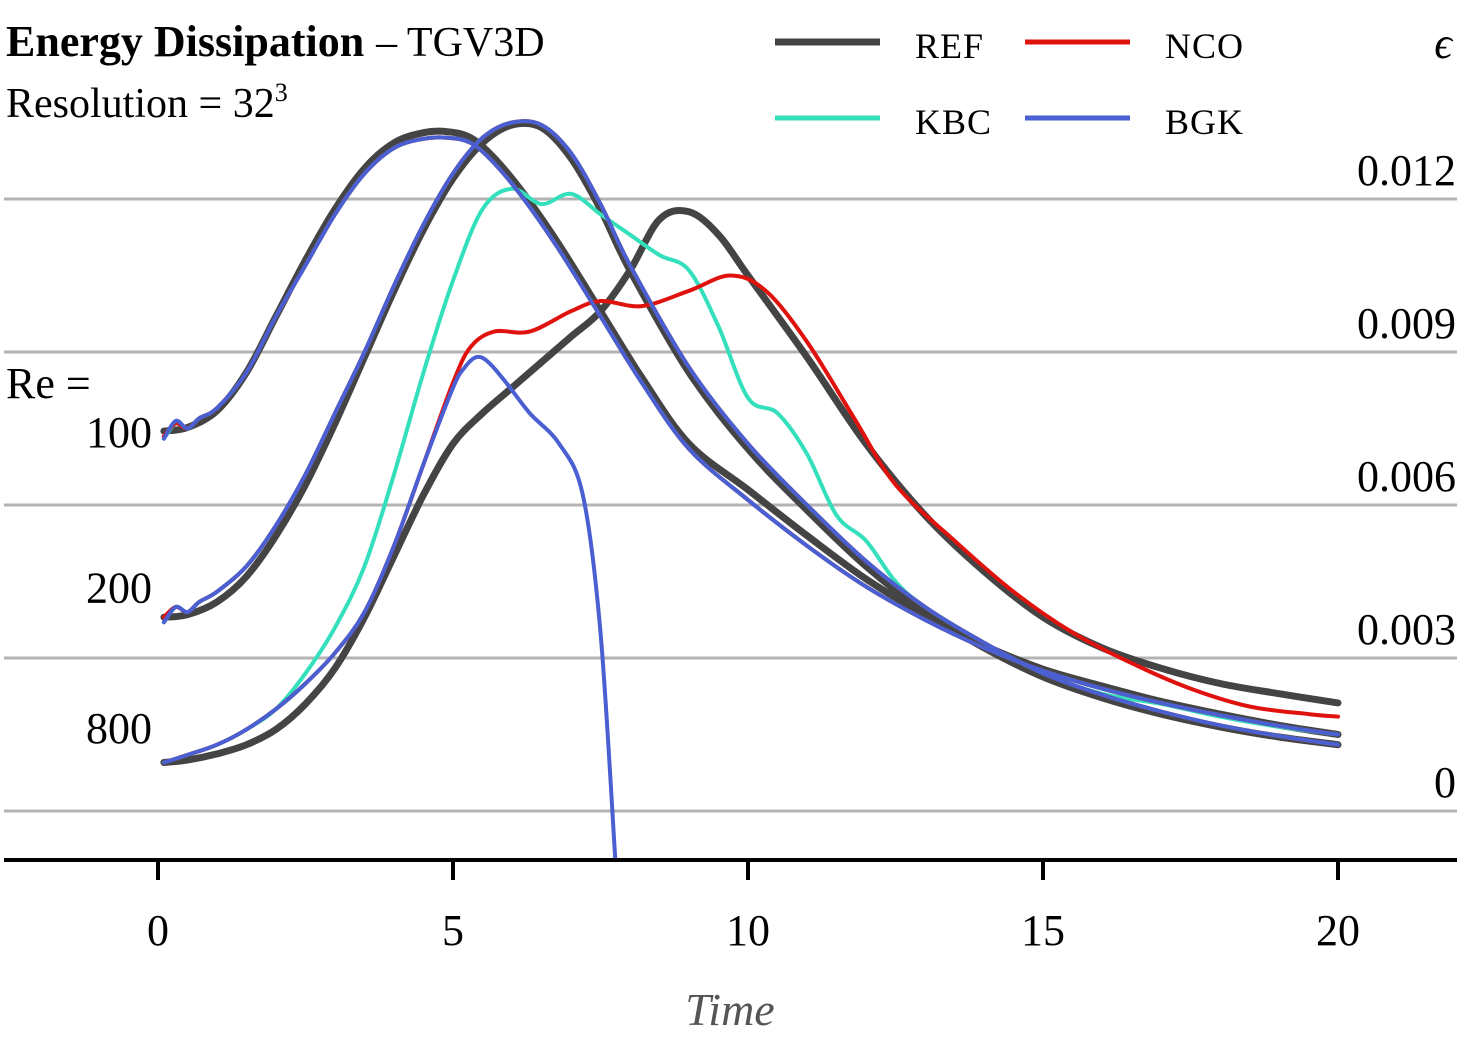 This screenshot has height=1047, width=1461. What do you see at coordinates (1444, 43) in the screenshot?
I see `y-axis-label: ϵ` at bounding box center [1444, 43].